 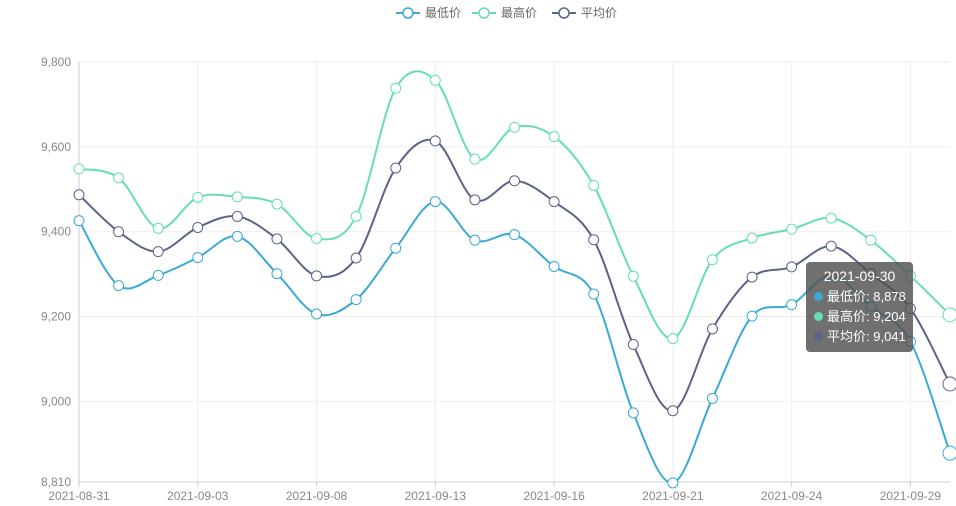 I want to click on tooltip-dot-low, so click(x=818, y=296).